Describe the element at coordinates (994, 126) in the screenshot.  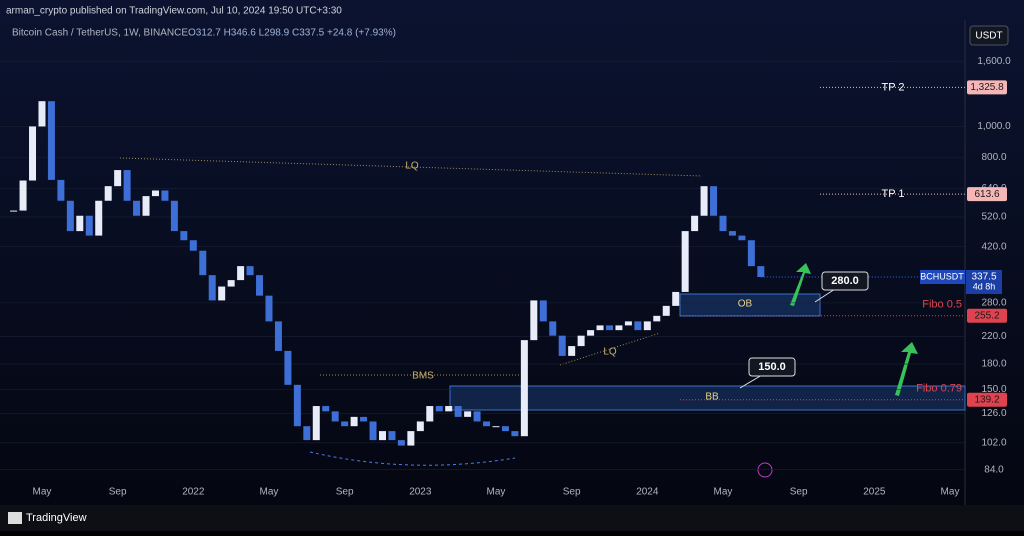
I see `y-tick-label: 1,000.0` at that location.